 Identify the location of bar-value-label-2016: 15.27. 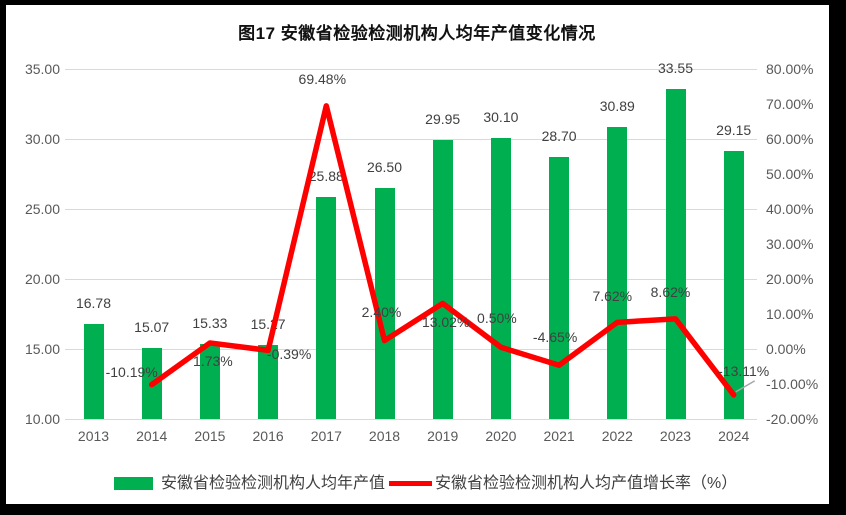
(268, 324).